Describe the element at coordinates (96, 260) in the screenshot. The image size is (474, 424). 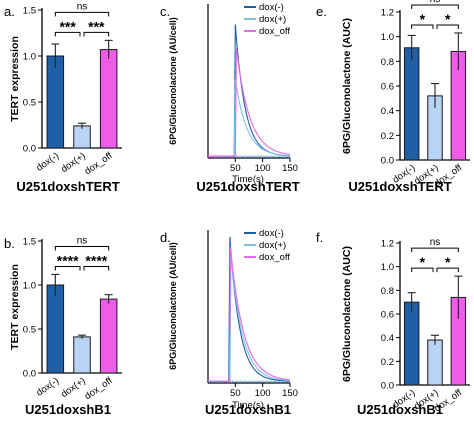
I see `significance-label: ****` at that location.